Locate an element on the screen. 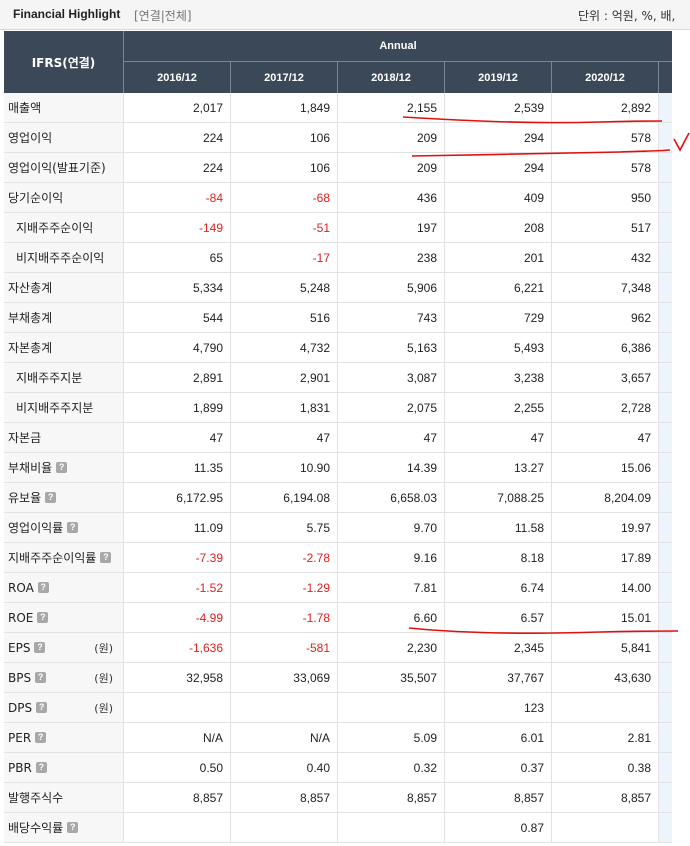 The image size is (690, 846). row-label-text: PBR is located at coordinates (20, 767).